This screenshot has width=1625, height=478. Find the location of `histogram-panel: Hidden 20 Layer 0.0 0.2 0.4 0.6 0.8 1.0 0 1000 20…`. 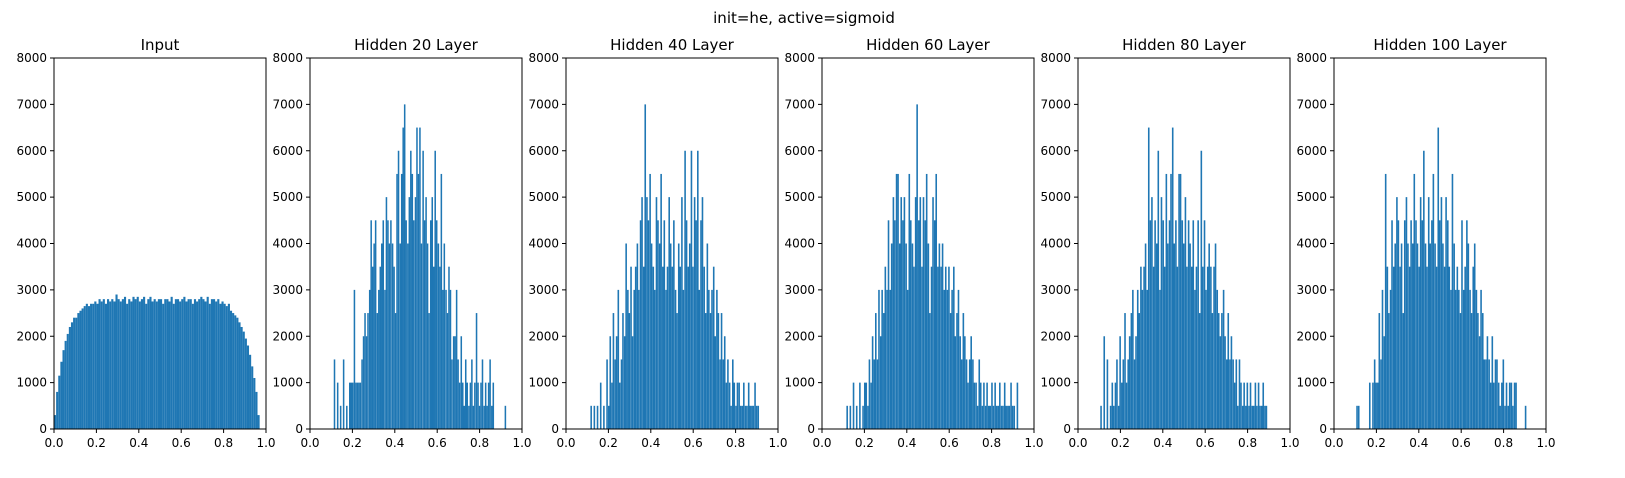

histogram-panel: Hidden 20 Layer 0.0 0.2 0.4 0.6 0.8 1.0 0 1000 20… is located at coordinates (401, 243).